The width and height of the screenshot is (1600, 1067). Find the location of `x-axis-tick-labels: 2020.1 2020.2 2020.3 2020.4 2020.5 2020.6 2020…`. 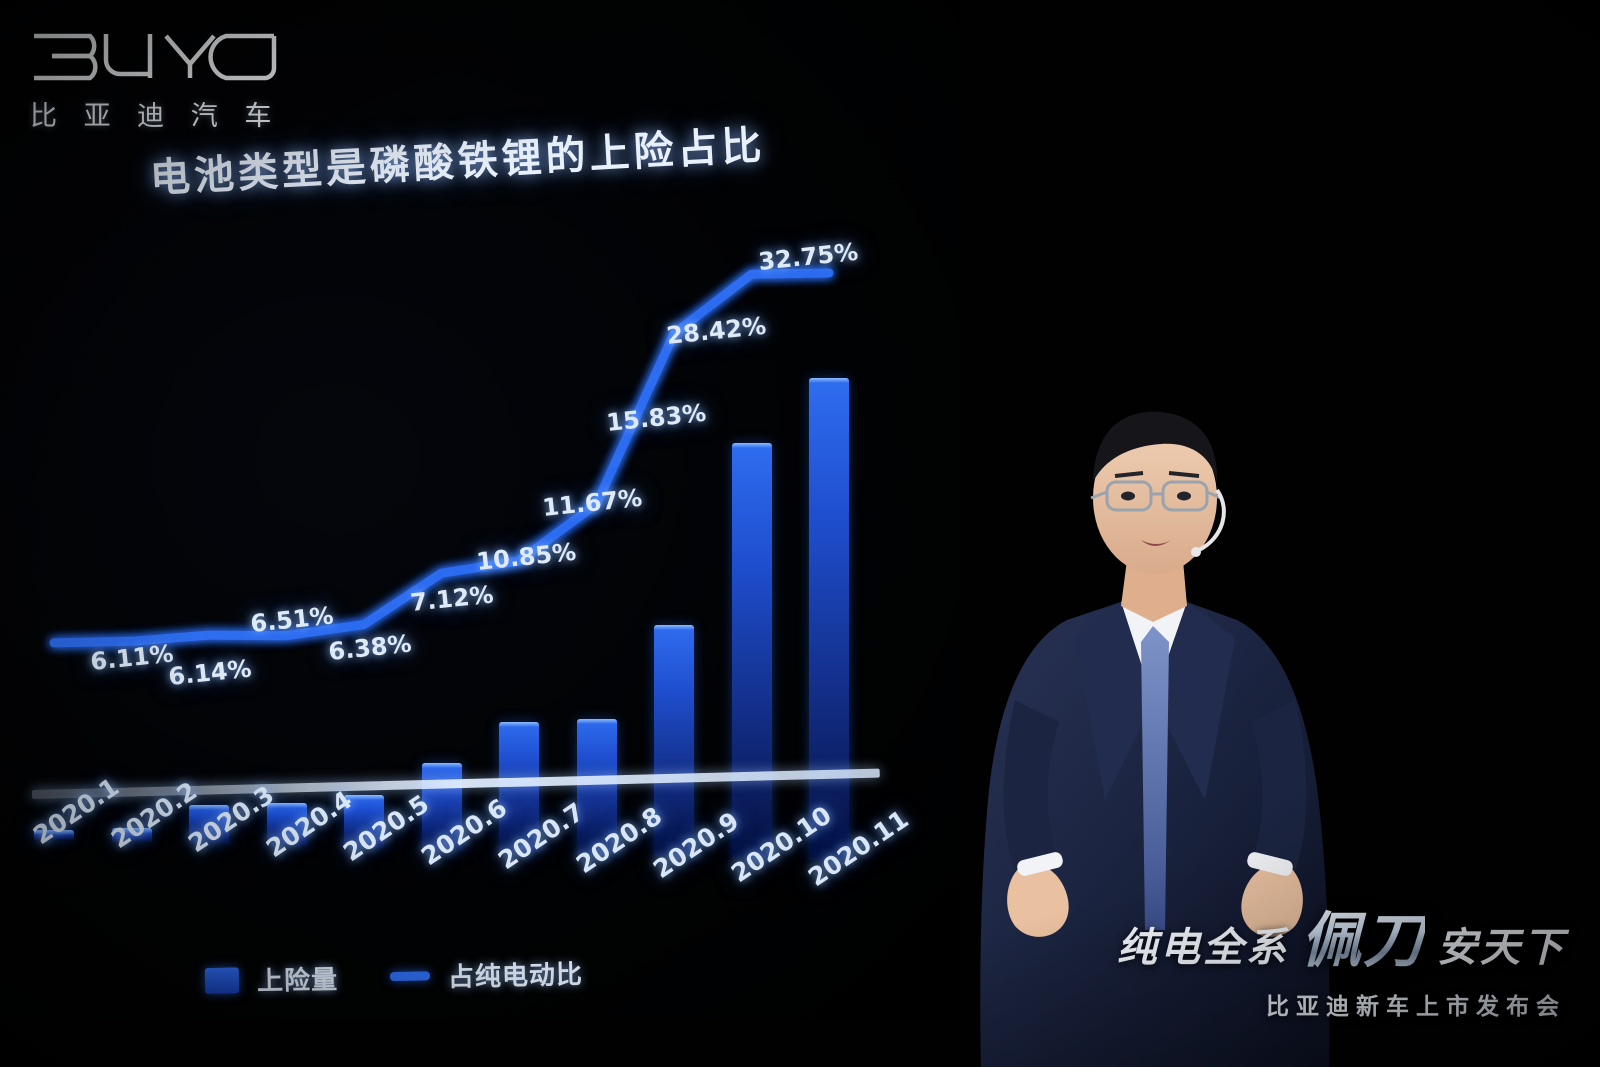

x-axis-tick-labels: 2020.1 2020.2 2020.3 2020.4 2020.5 2020.6 2020… is located at coordinates (471, 832).